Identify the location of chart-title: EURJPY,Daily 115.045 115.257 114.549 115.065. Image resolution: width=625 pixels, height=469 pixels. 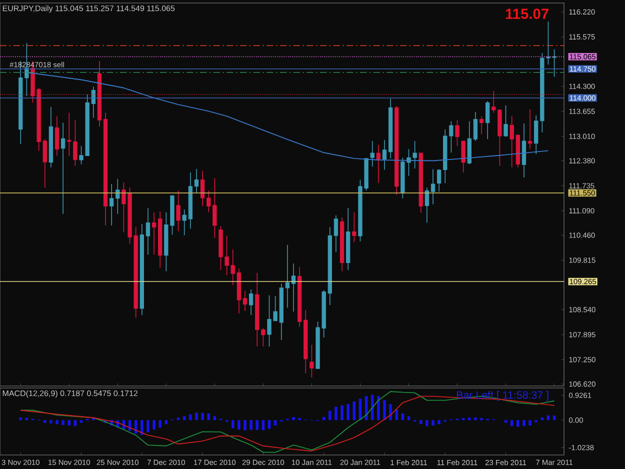
(88, 9).